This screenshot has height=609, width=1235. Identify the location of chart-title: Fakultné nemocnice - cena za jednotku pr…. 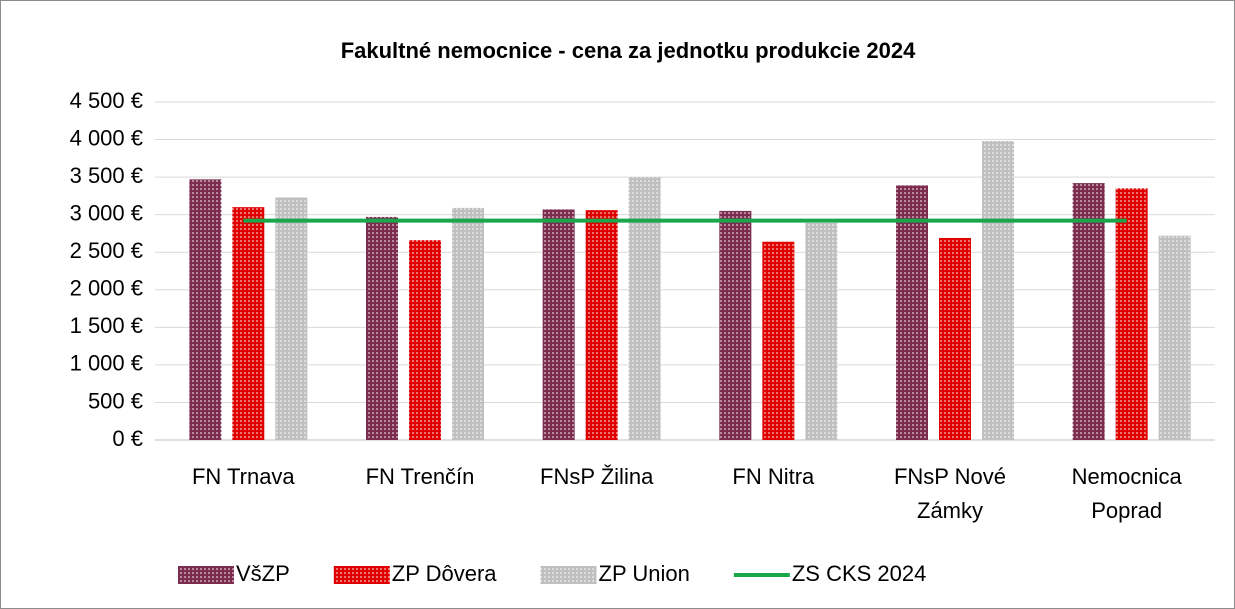
(628, 50).